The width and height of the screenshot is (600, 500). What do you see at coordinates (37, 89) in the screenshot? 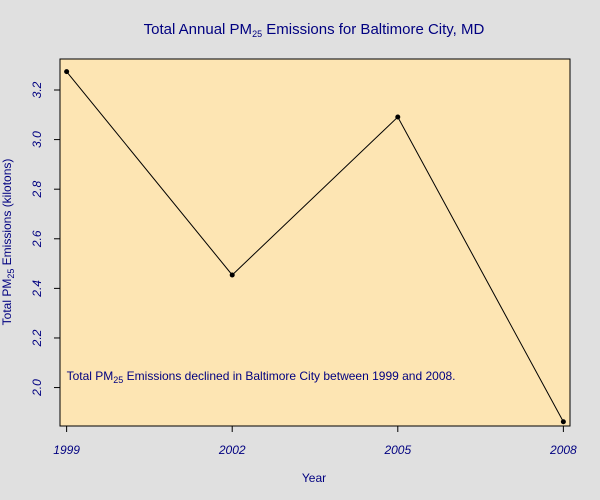
I see `y-tick-label: 3.2` at bounding box center [37, 89].